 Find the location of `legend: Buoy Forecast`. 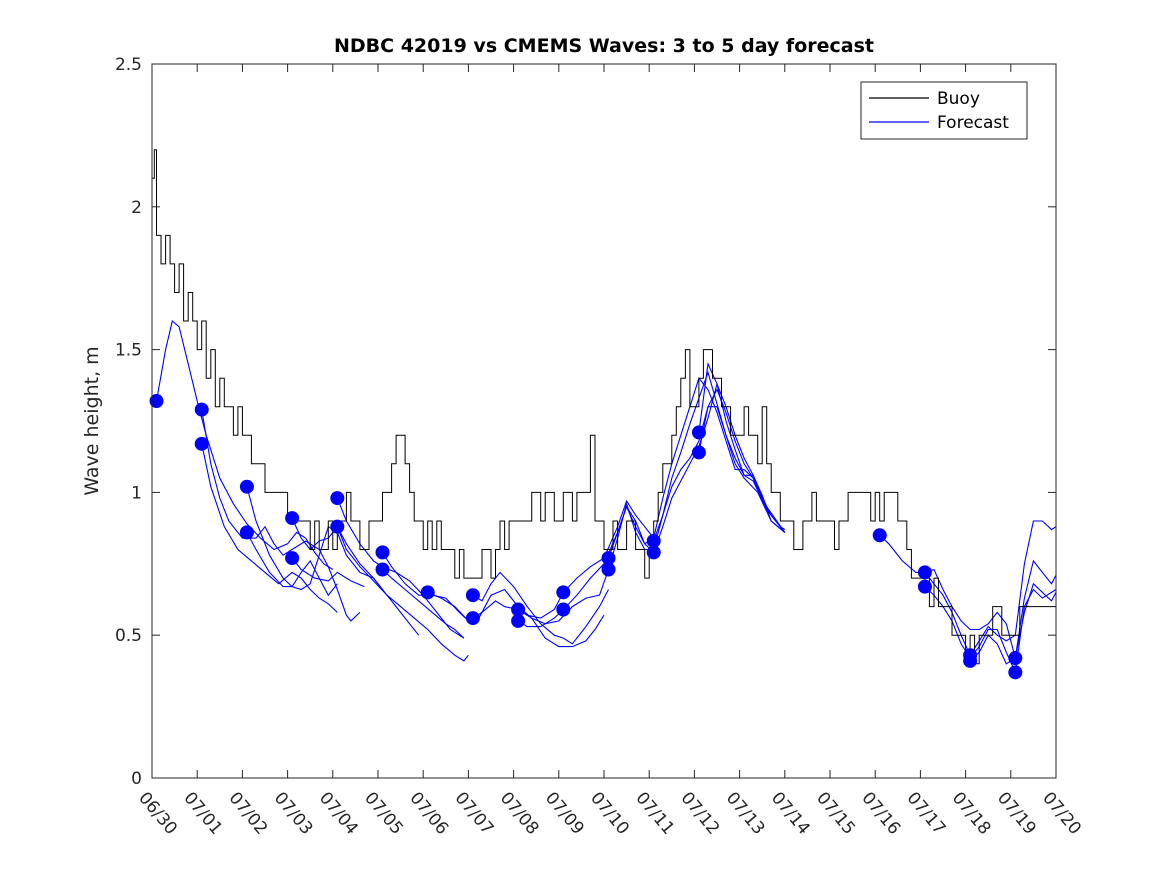

legend: Buoy Forecast is located at coordinates (944, 110).